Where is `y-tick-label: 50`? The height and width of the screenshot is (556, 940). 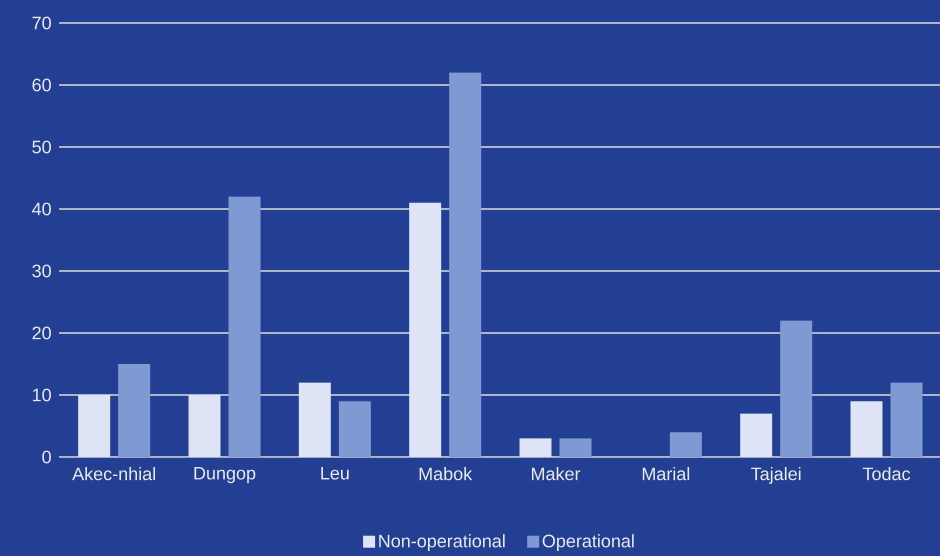 y-tick-label: 50 is located at coordinates (41, 147).